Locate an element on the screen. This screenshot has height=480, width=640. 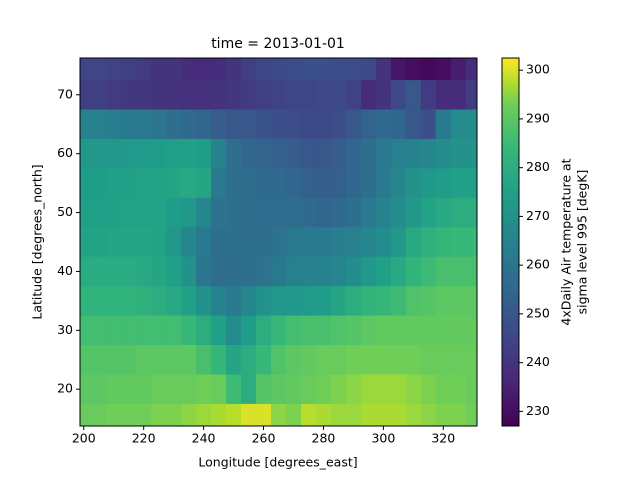
x-tick-label: 300 is located at coordinates (383, 438).